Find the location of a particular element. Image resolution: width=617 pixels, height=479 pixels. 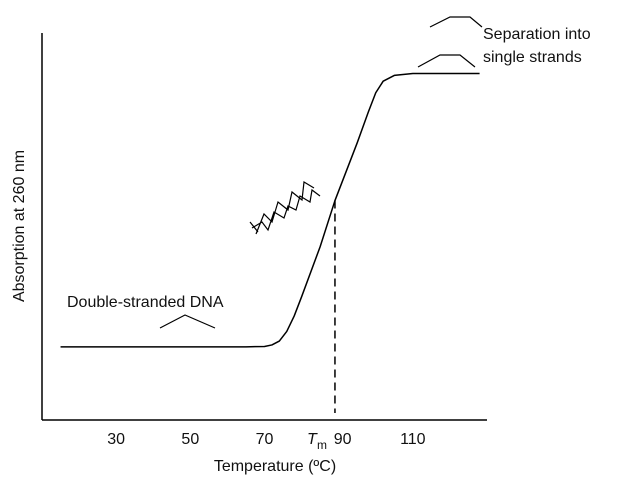

x-tick-label: T is located at coordinates (312, 439).